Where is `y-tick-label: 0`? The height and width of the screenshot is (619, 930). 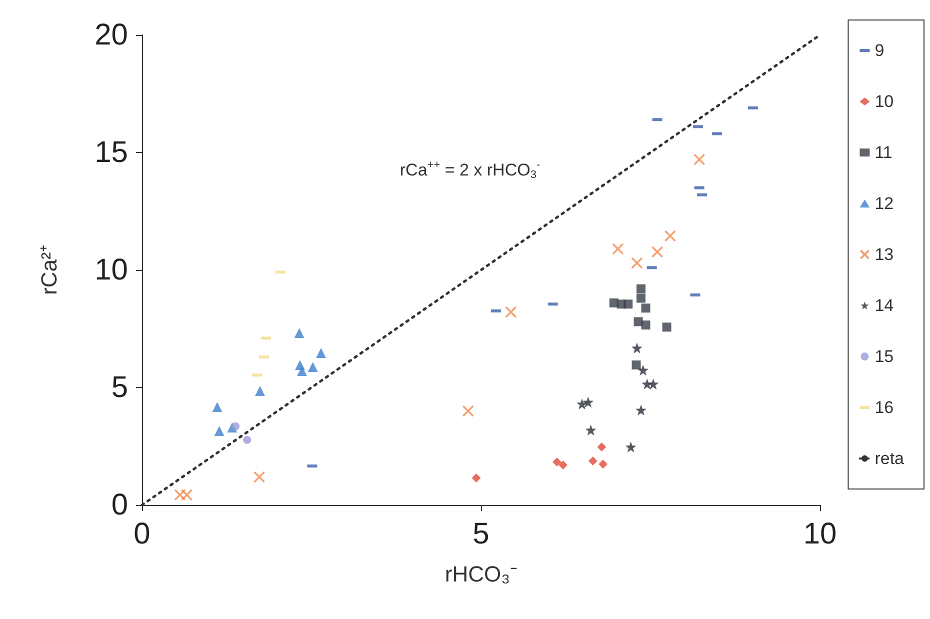
y-tick-label: 0 is located at coordinates (119, 505).